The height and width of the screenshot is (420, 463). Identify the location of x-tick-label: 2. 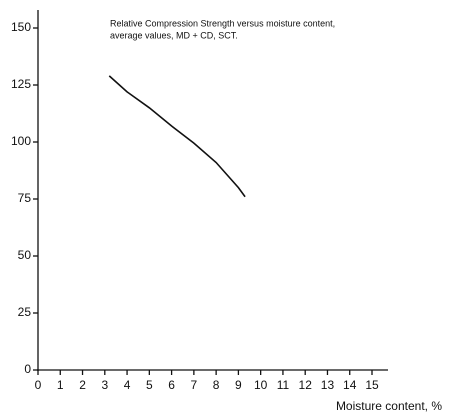
(82, 385).